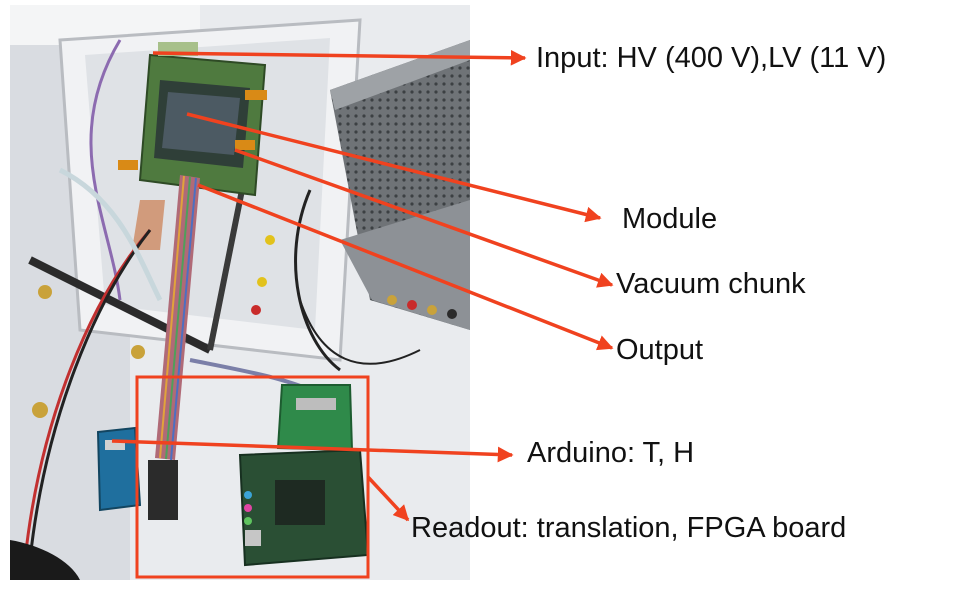 This screenshot has width=967, height=590. What do you see at coordinates (394, 167) in the screenshot?
I see `module-arrow` at bounding box center [394, 167].